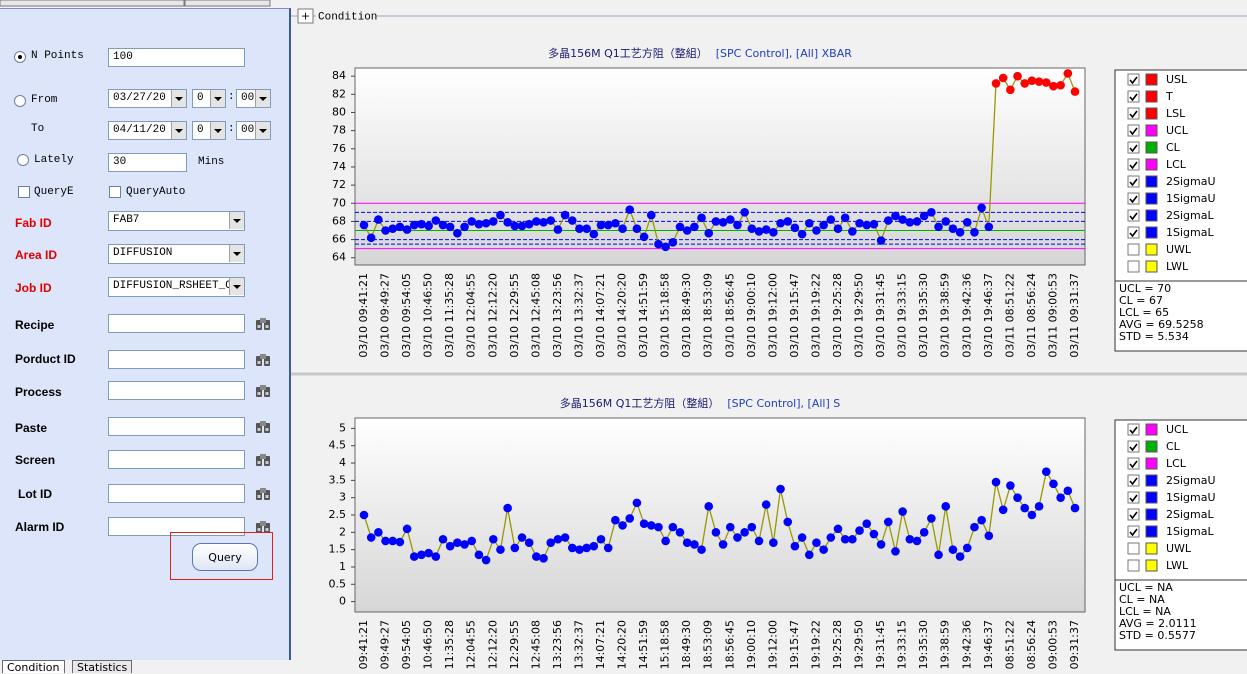  What do you see at coordinates (253, 130) in the screenshot?
I see `to-minute: 00` at bounding box center [253, 130].